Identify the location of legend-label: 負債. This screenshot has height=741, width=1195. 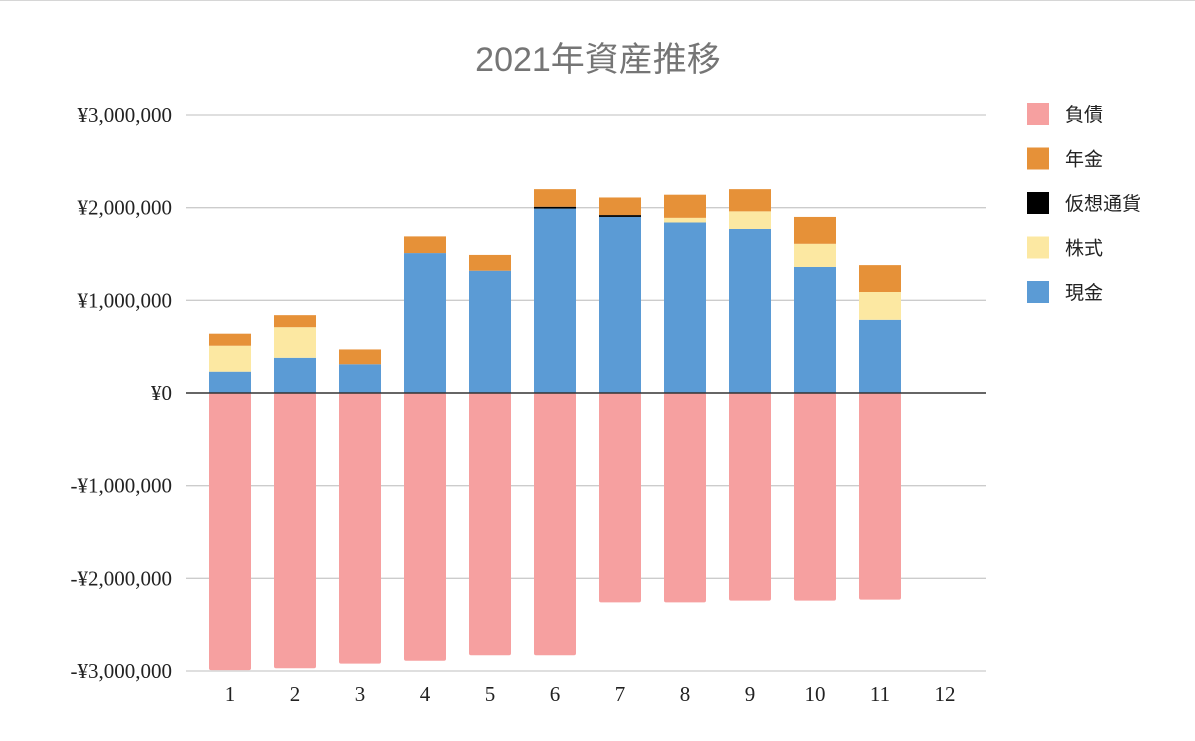
(1084, 115).